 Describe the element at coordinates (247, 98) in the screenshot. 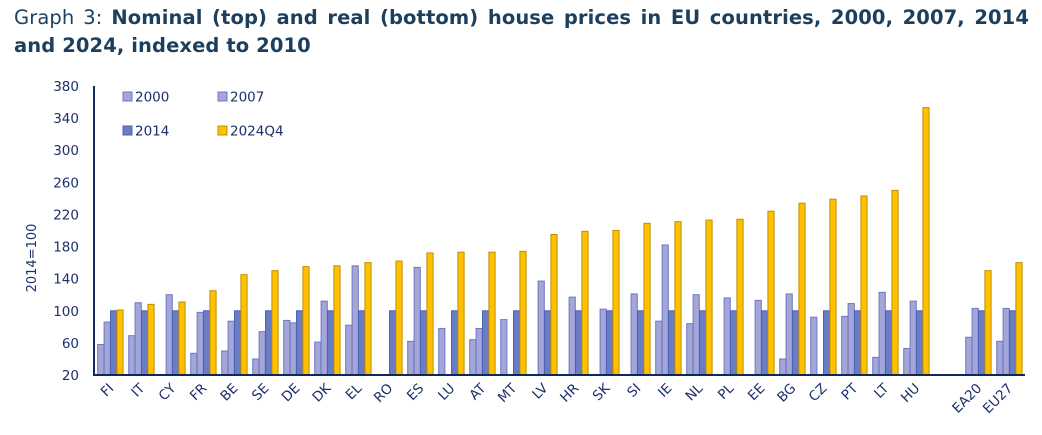

I see `legend-label: 2007` at that location.